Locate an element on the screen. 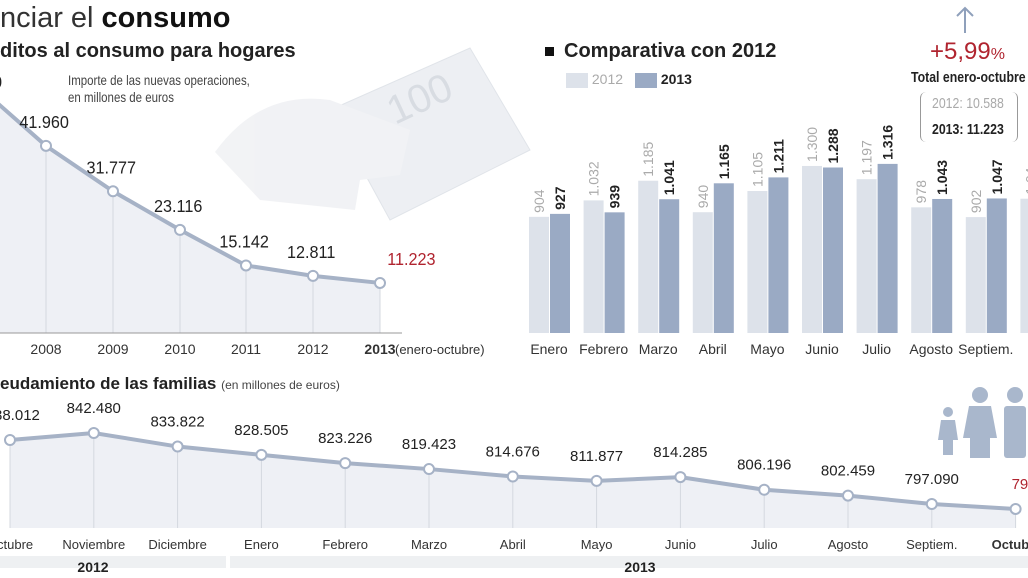 This screenshot has width=1028, height=578. data-label: 833.822 is located at coordinates (177, 422).